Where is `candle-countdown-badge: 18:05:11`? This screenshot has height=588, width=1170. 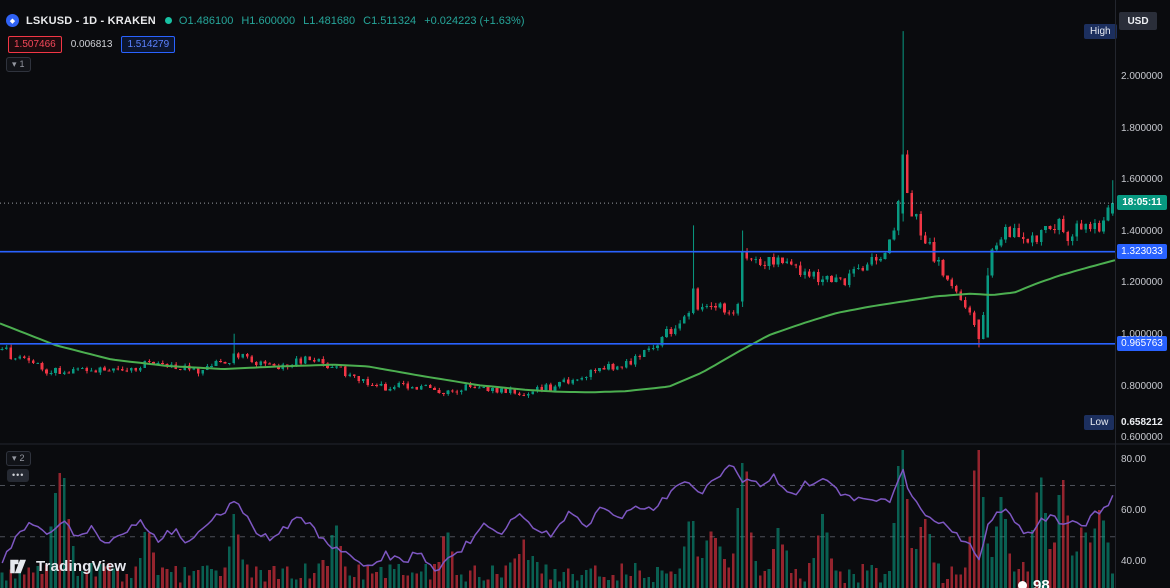
candle-countdown-badge: 18:05:11 is located at coordinates (1142, 203).